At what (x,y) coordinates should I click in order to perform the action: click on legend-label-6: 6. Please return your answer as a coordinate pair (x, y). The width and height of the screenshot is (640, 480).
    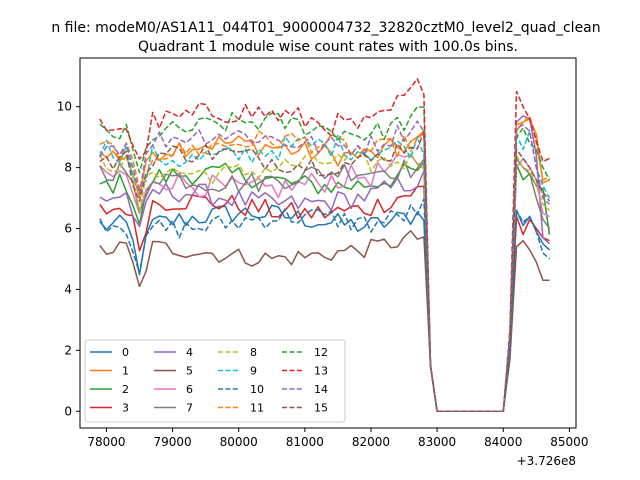
    Looking at the image, I should click on (189, 389).